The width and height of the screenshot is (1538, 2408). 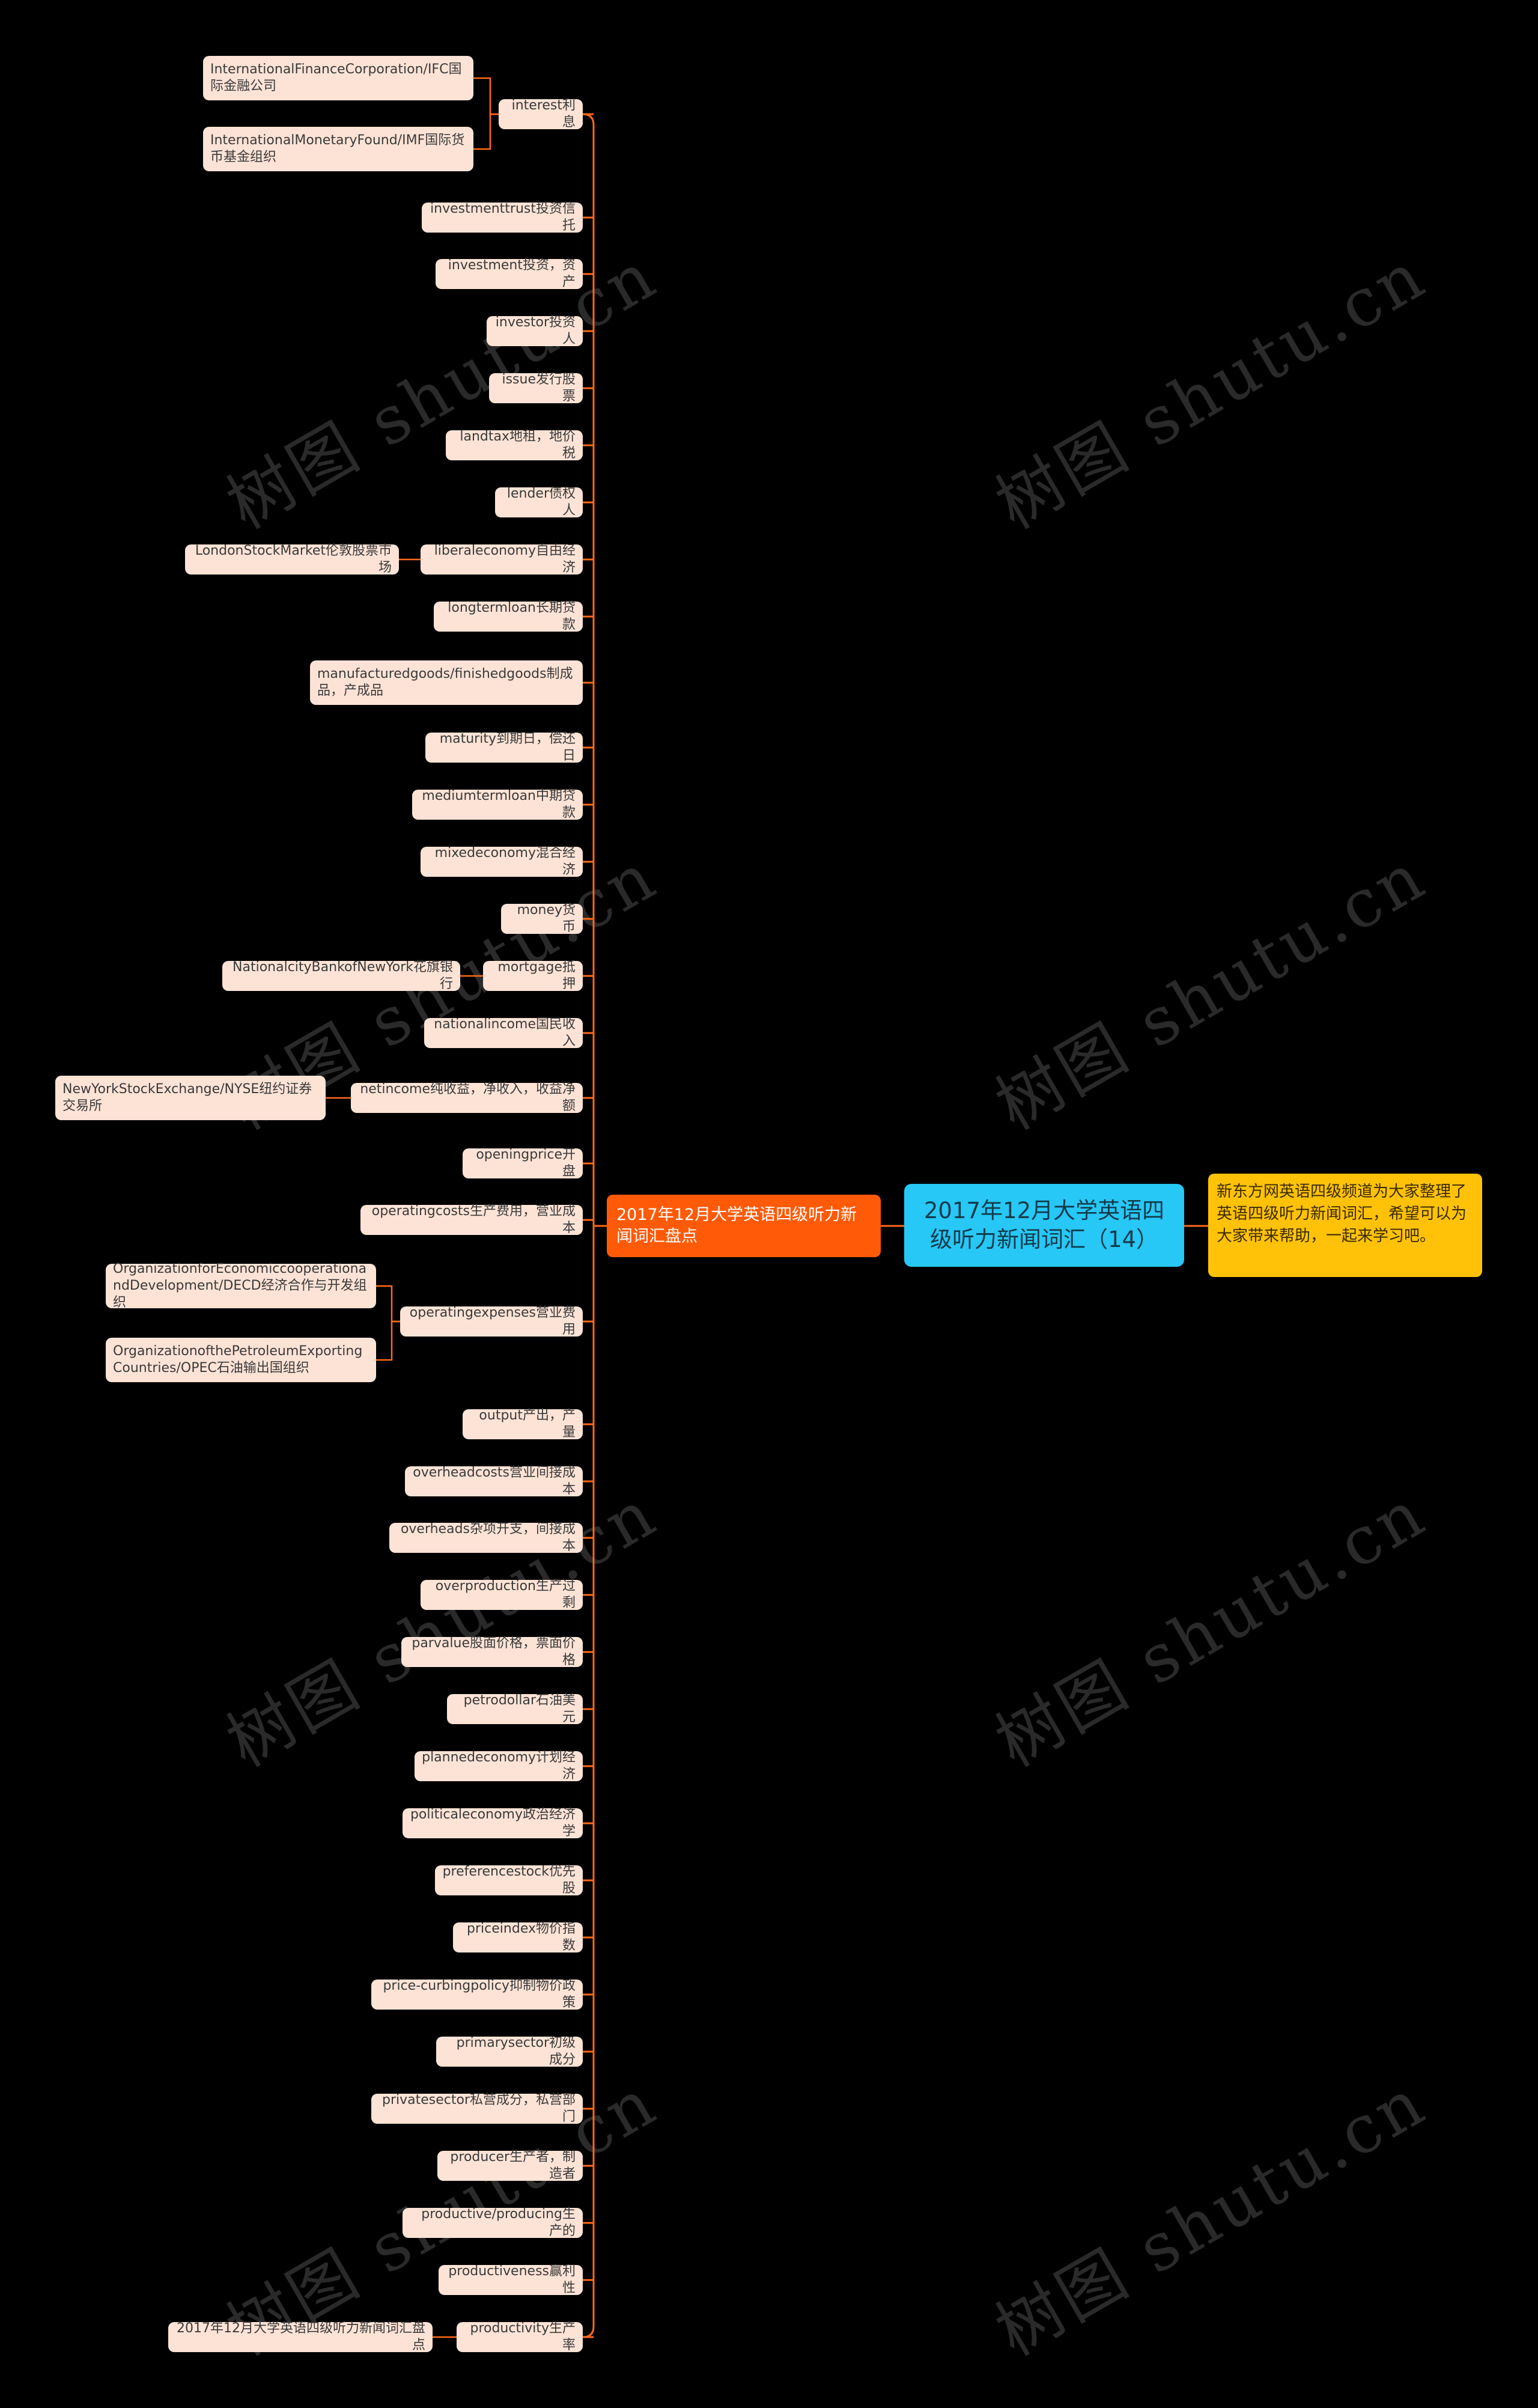 I want to click on term-label: liberaleconomy自由经济, so click(x=505, y=559).